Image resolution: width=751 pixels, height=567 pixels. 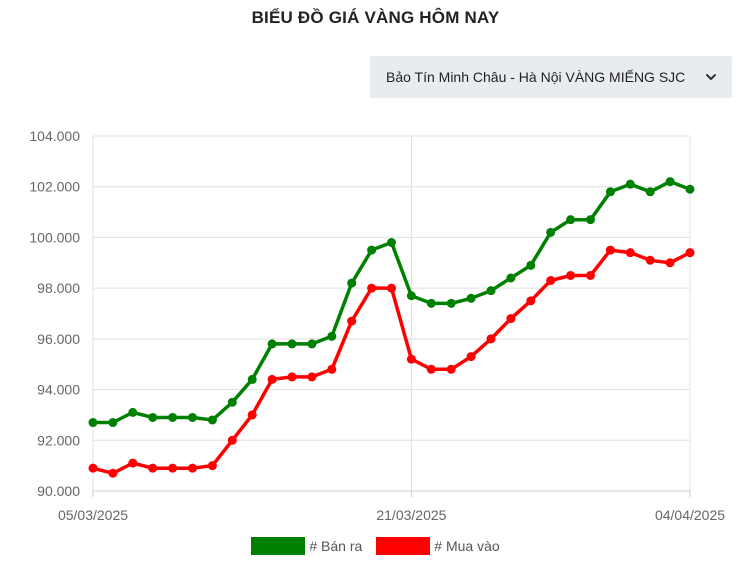 I want to click on y-tick-label: 90.000, so click(x=58, y=491).